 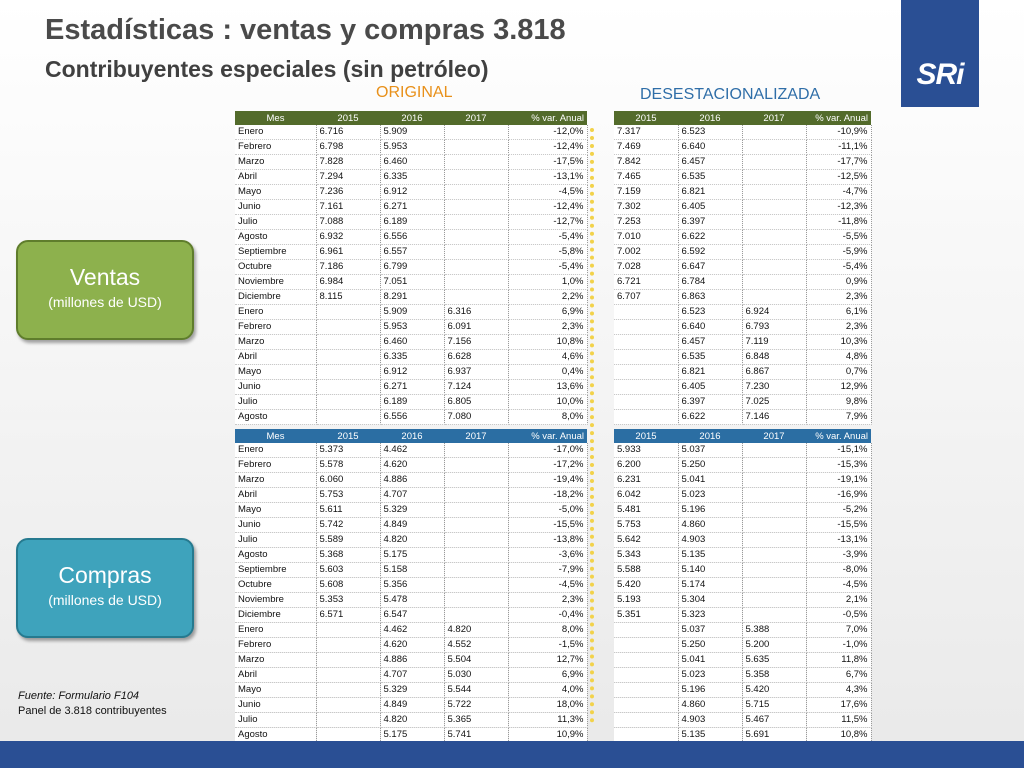 I want to click on table-row: 7.159 6.821 -4,7%, so click(x=743, y=192).